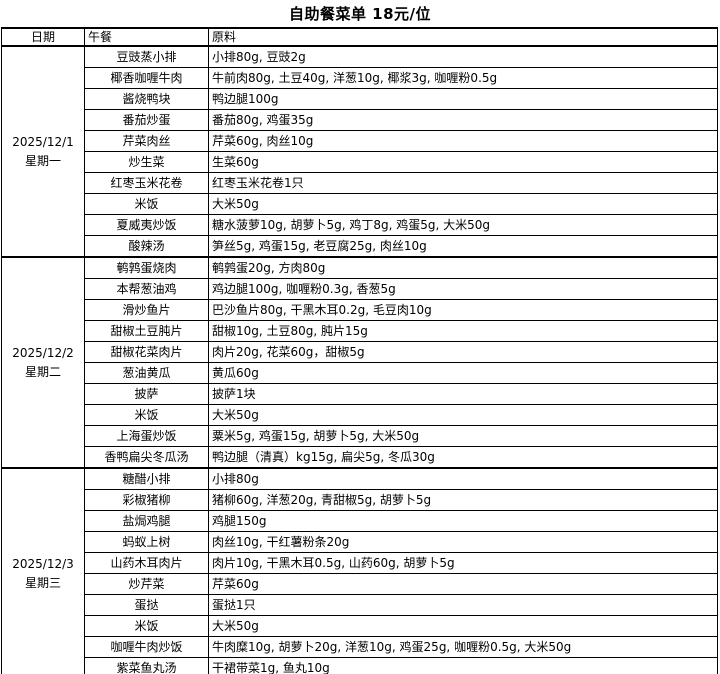 Image resolution: width=720 pixels, height=674 pixels. What do you see at coordinates (146, 310) in the screenshot?
I see `dish-cell: 滑炒鱼片` at bounding box center [146, 310].